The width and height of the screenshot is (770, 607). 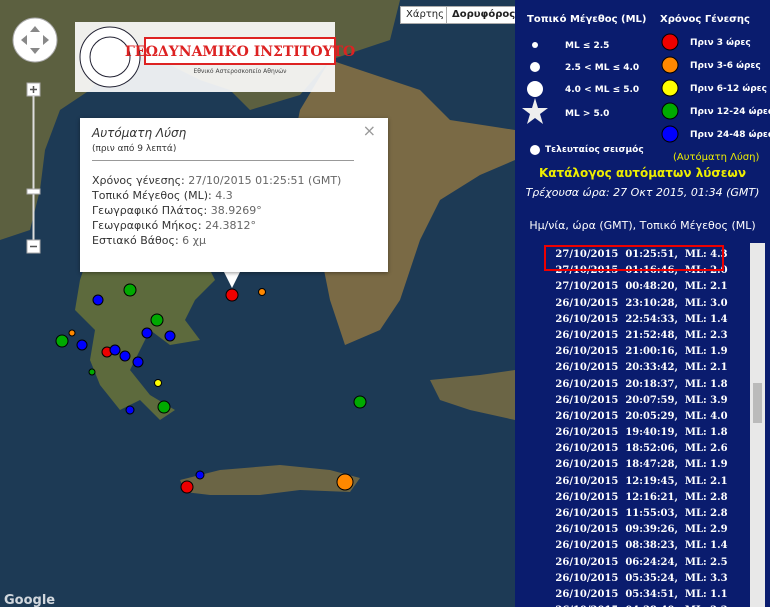 What do you see at coordinates (641, 335) in the screenshot?
I see `catalog-row: 26/10/2015 21:52:48, ML: 2.3` at bounding box center [641, 335].